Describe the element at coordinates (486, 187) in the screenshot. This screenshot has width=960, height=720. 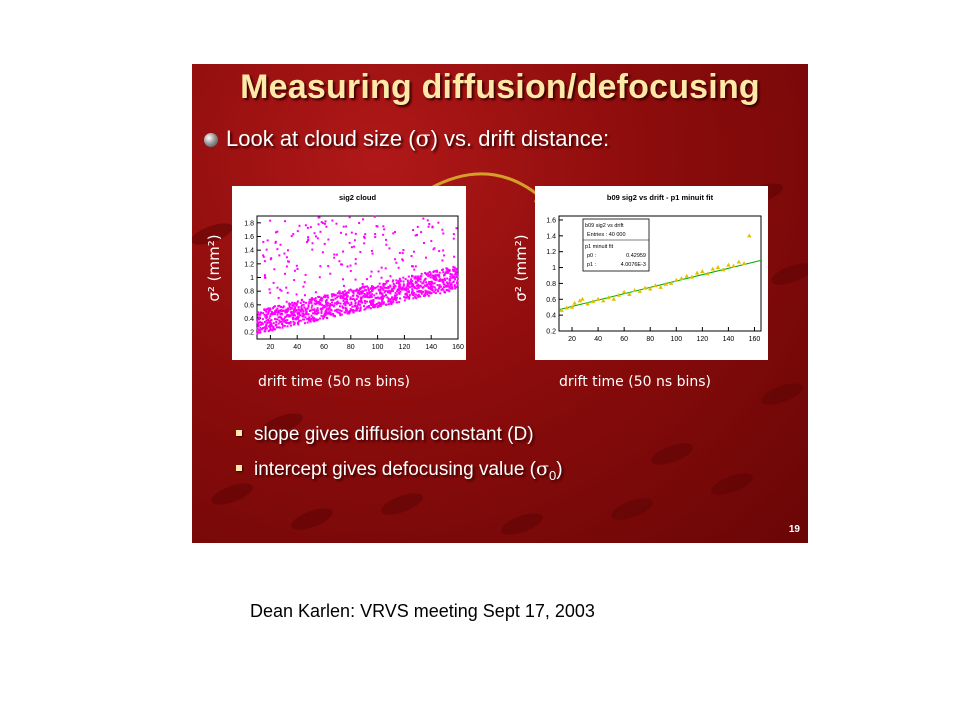
I see `arrow-icon` at that location.